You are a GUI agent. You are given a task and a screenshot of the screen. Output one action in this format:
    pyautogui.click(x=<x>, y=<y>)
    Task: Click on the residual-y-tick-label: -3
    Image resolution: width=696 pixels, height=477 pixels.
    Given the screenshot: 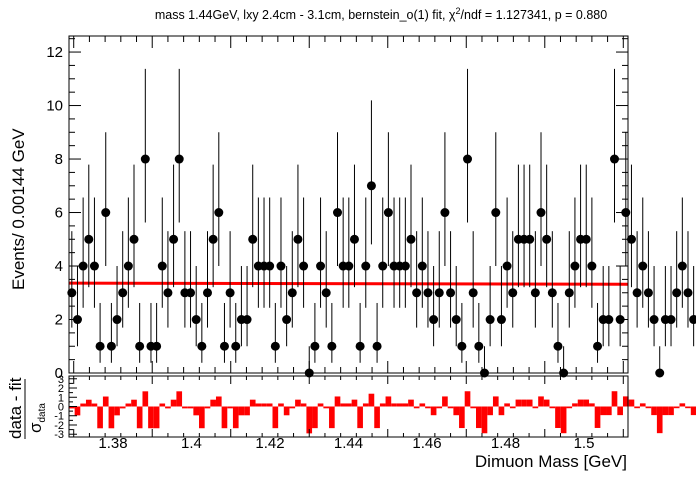 What is the action you would take?
    pyautogui.click(x=59, y=435)
    